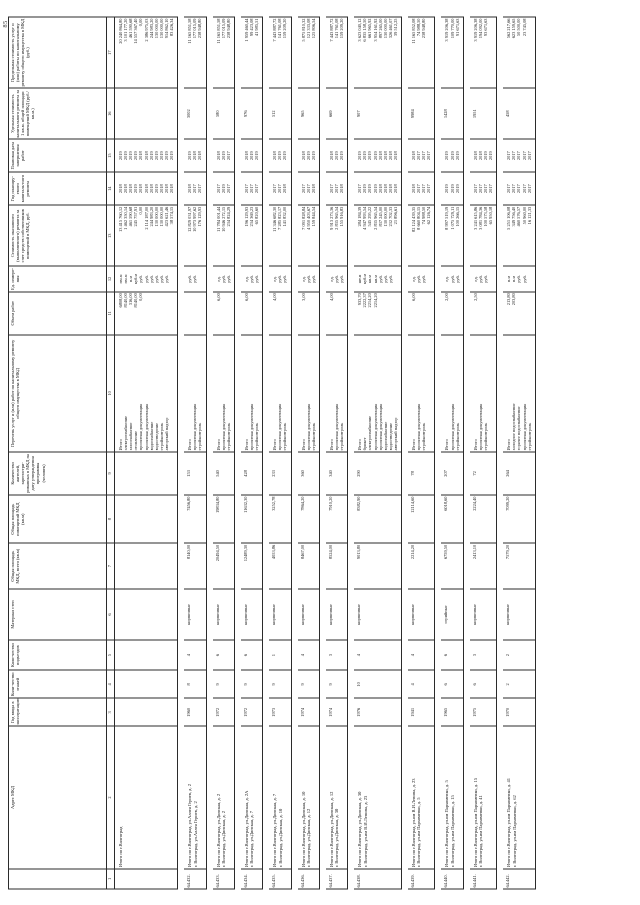 The image size is (640, 905). Describe the element at coordinates (452, 313) in the screenshot. I see `cell-work-volume: 2,00` at that location.